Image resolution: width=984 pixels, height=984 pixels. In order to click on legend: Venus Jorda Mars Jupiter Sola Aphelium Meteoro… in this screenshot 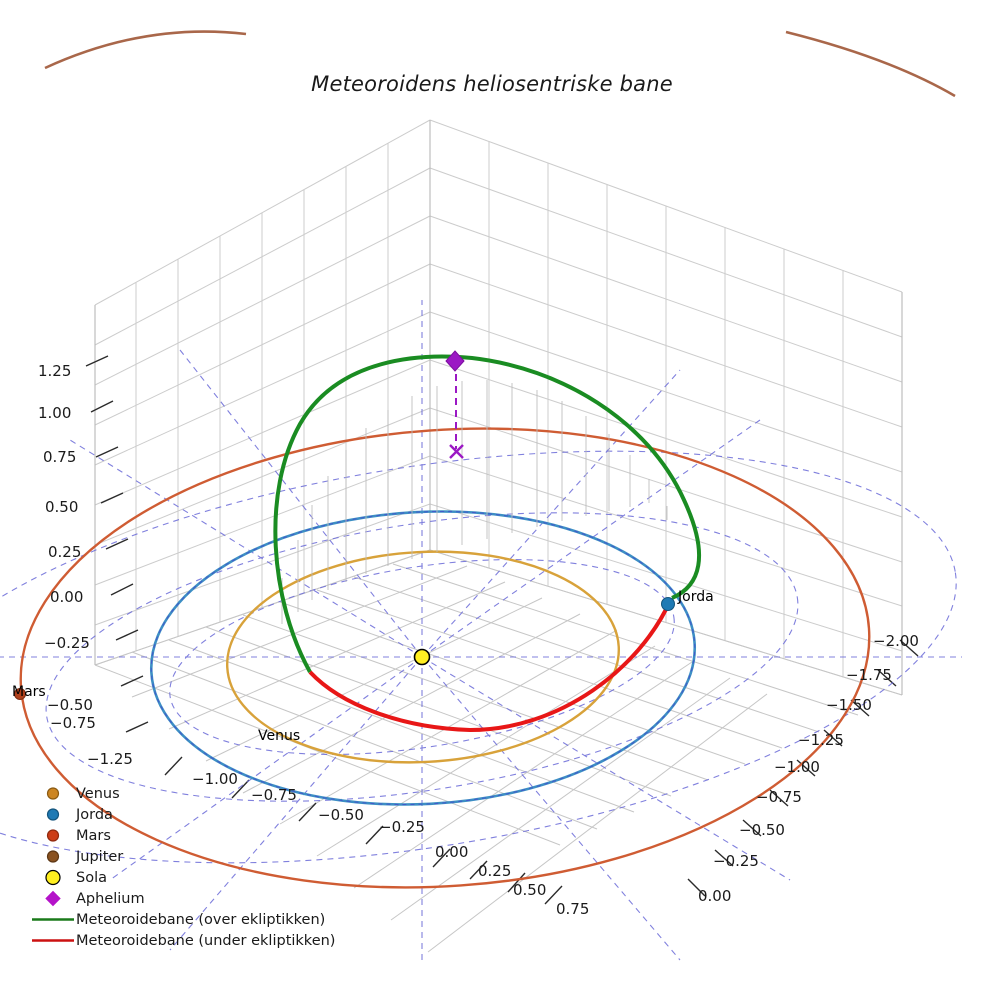, I will do `click(182, 867)`.